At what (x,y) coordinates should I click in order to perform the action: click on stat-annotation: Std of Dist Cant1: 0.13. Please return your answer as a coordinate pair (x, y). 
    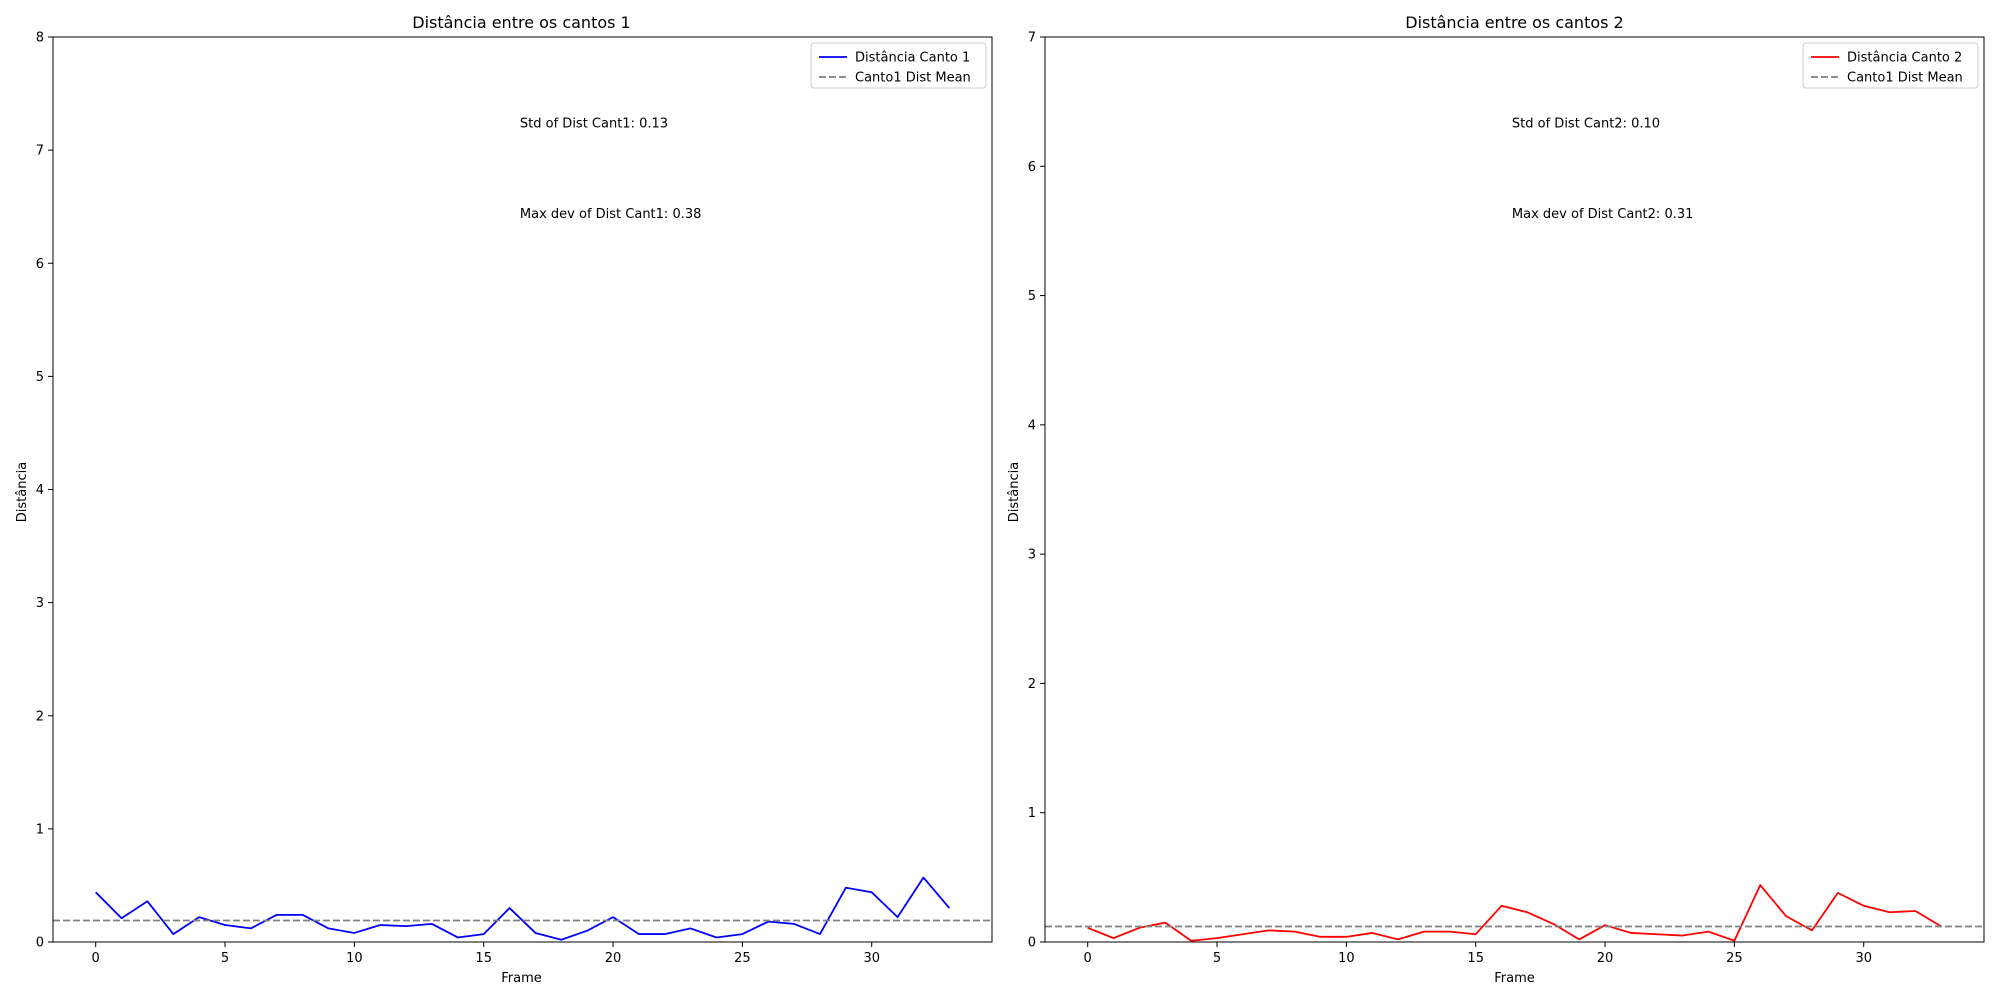
    Looking at the image, I should click on (594, 124).